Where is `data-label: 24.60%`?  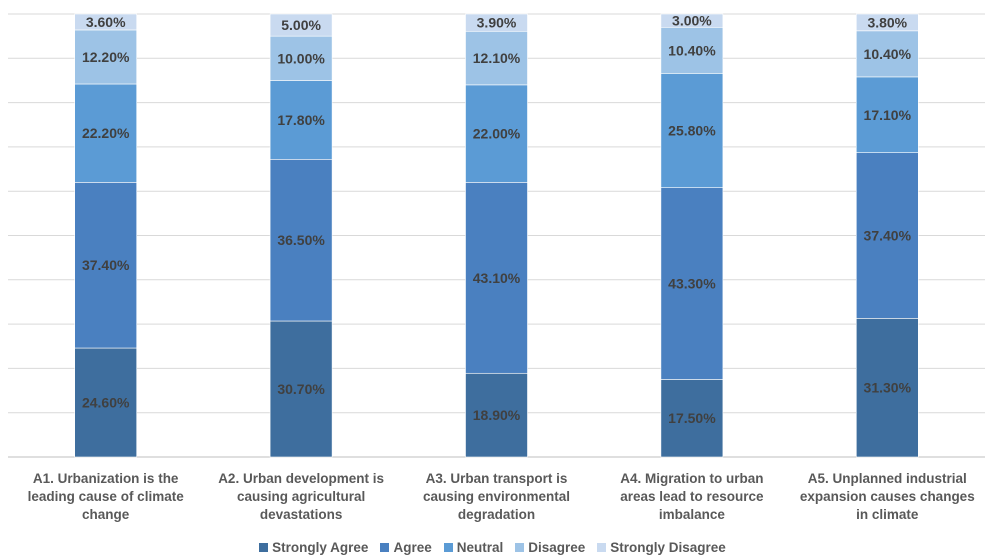
data-label: 24.60% is located at coordinates (106, 403).